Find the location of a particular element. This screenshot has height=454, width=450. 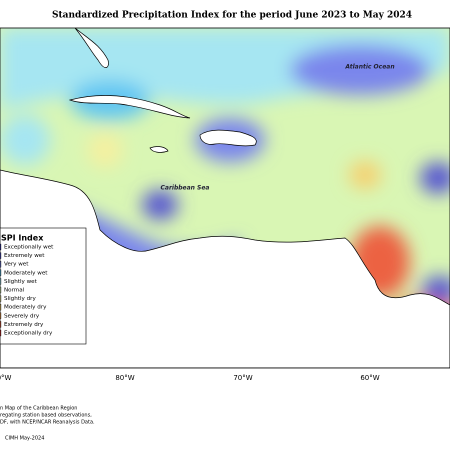

legend-title: SPI Index is located at coordinates (22, 238).